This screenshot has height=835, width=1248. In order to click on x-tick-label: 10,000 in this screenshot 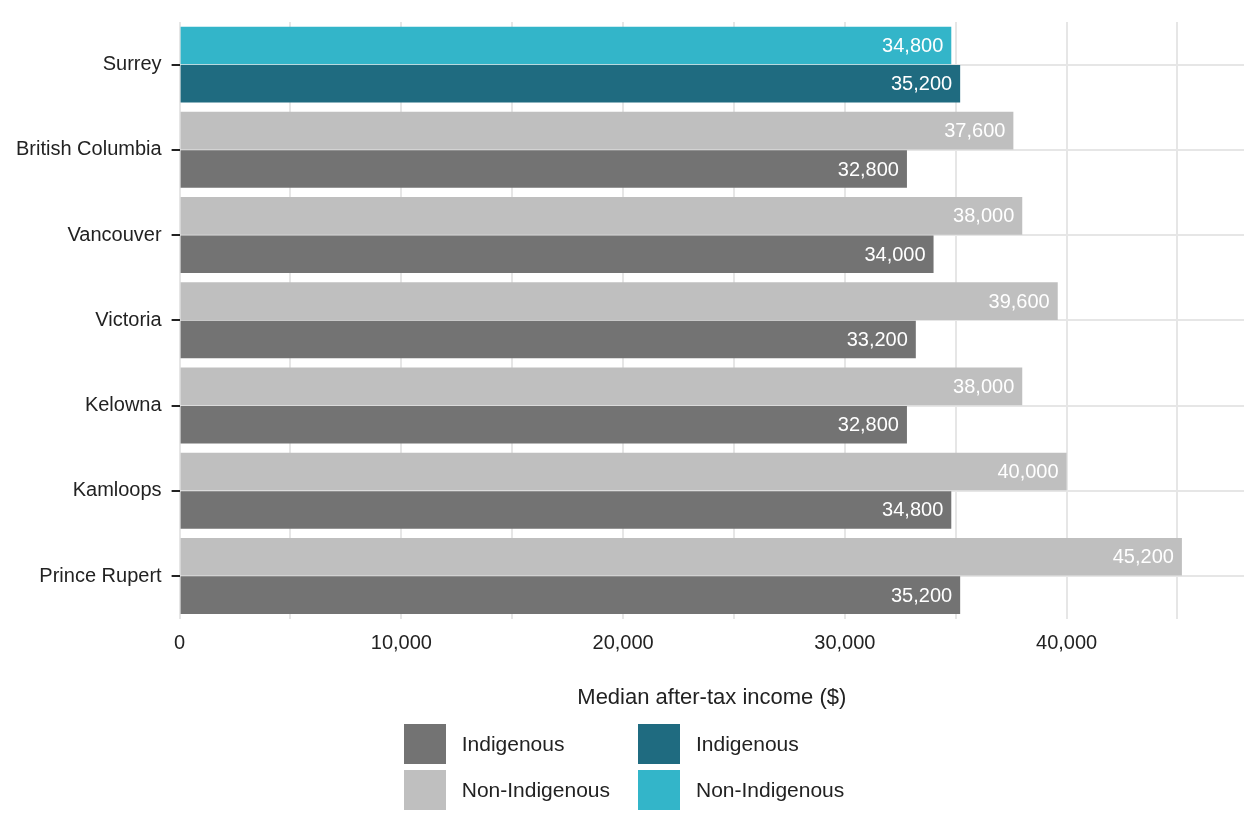, I will do `click(401, 642)`.